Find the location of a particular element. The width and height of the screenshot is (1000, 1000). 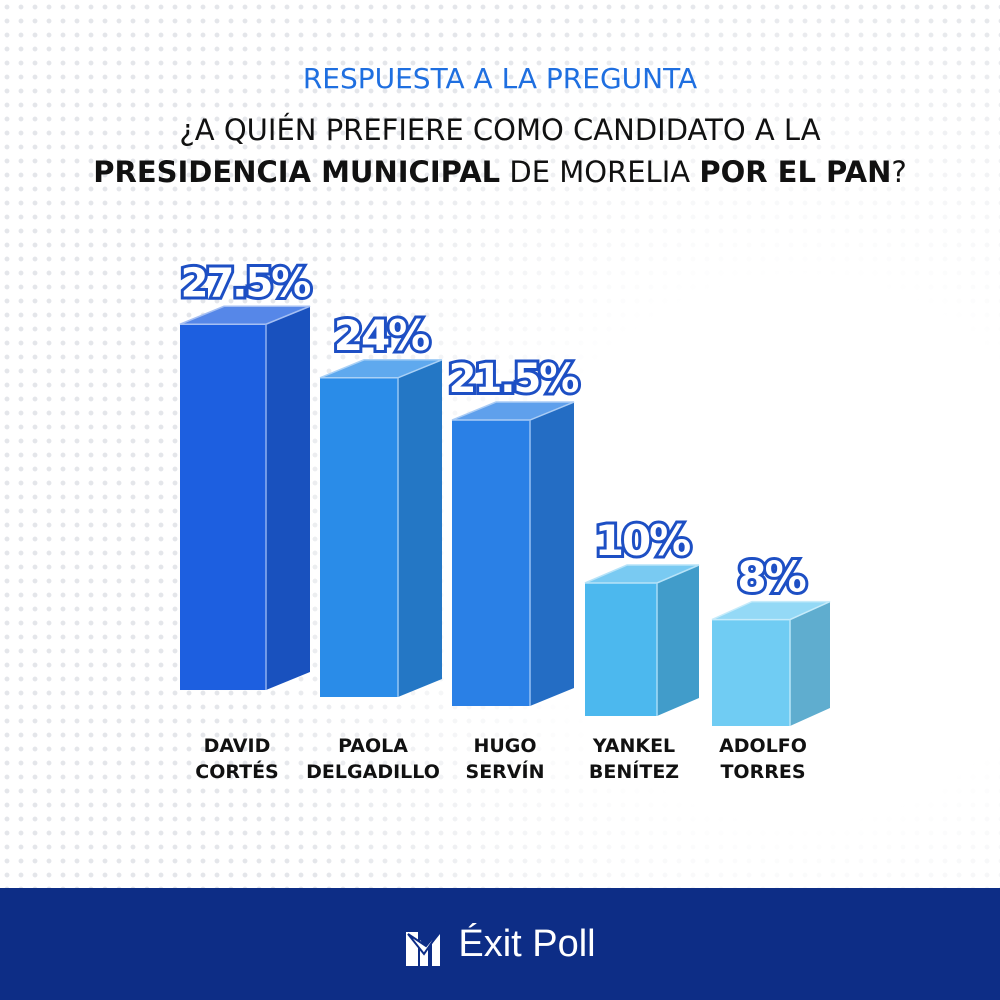

question-normal: DE MORELIA is located at coordinates (600, 172).